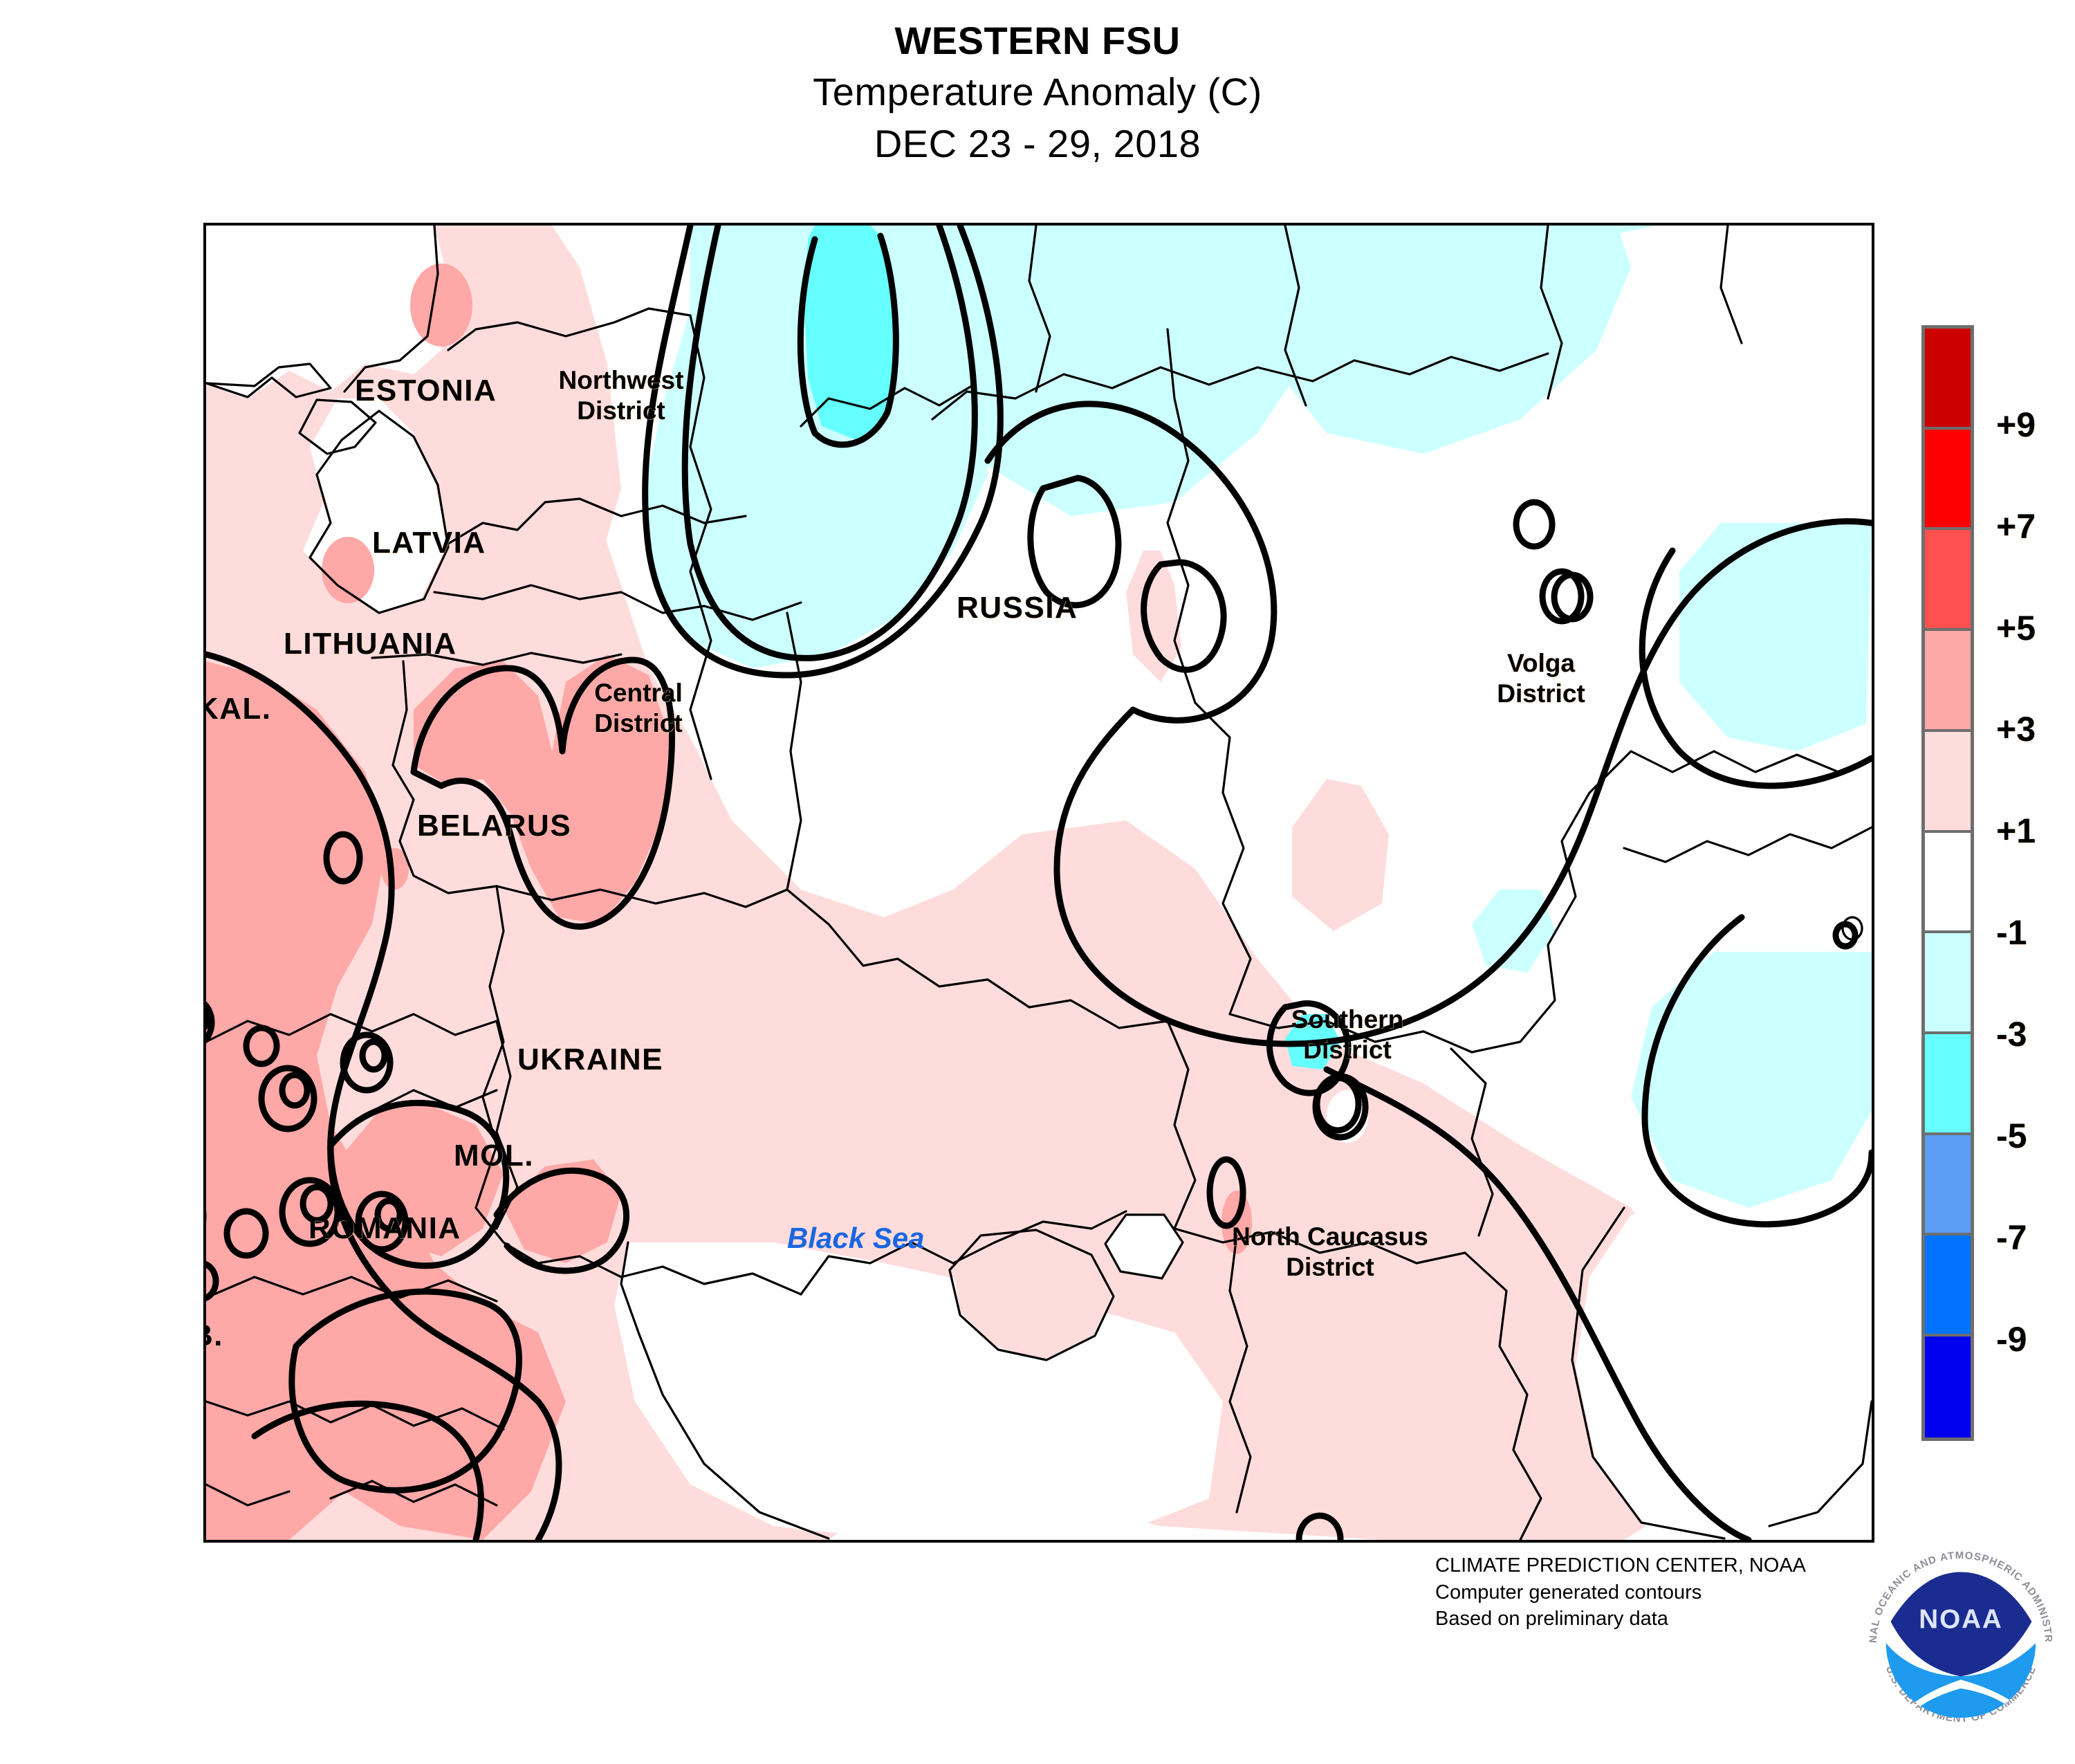 Image resolution: width=2075 pixels, height=1764 pixels. Describe the element at coordinates (1568, 1592) in the screenshot. I see `credit-line-method: Computer generated contours` at that location.